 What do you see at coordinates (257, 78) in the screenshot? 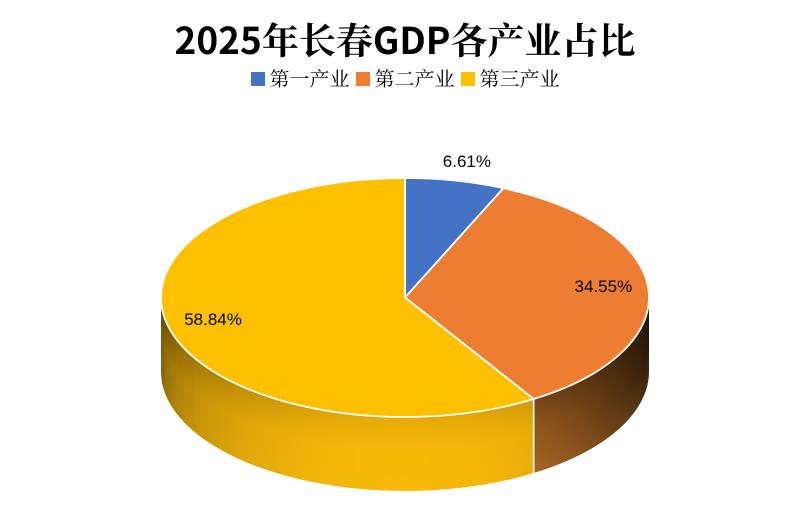
I see `legend-swatch-blue` at bounding box center [257, 78].